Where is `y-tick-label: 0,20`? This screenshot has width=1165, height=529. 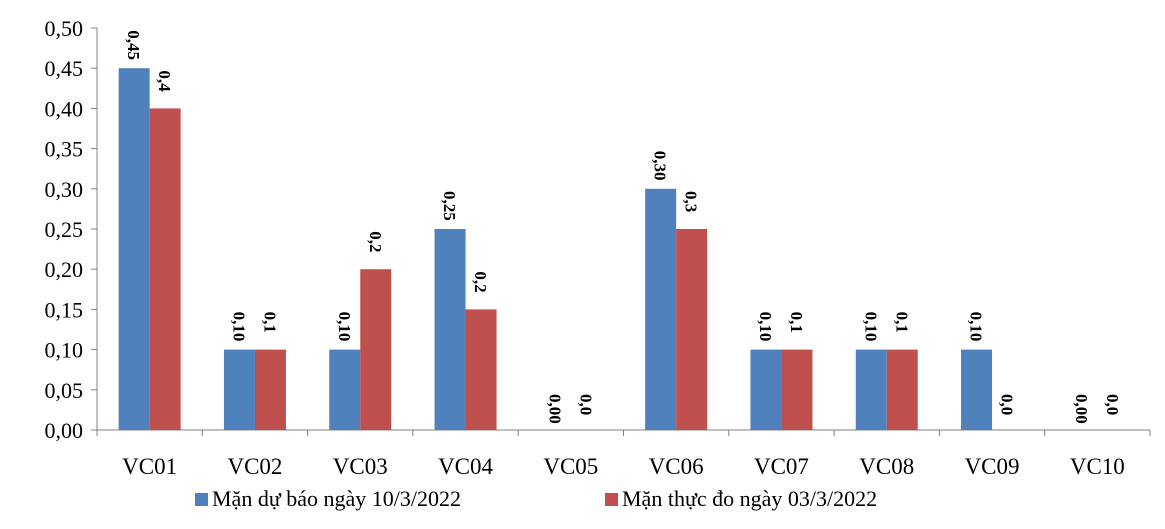
y-tick-label: 0,20 is located at coordinates (64, 269).